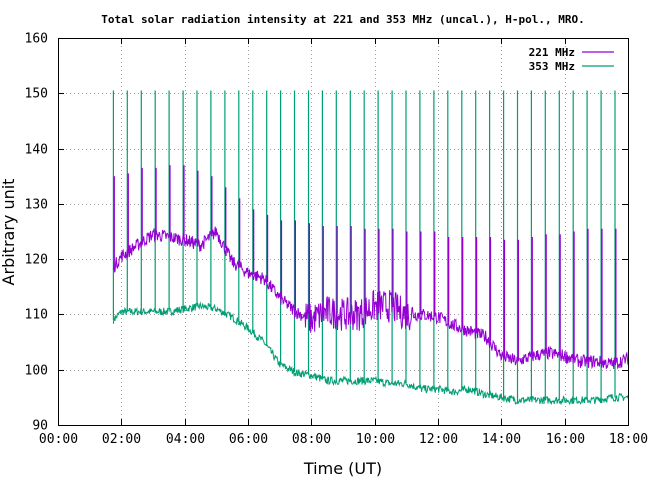  I want to click on y-axis-label: Arbitrary unit, so click(9, 232).